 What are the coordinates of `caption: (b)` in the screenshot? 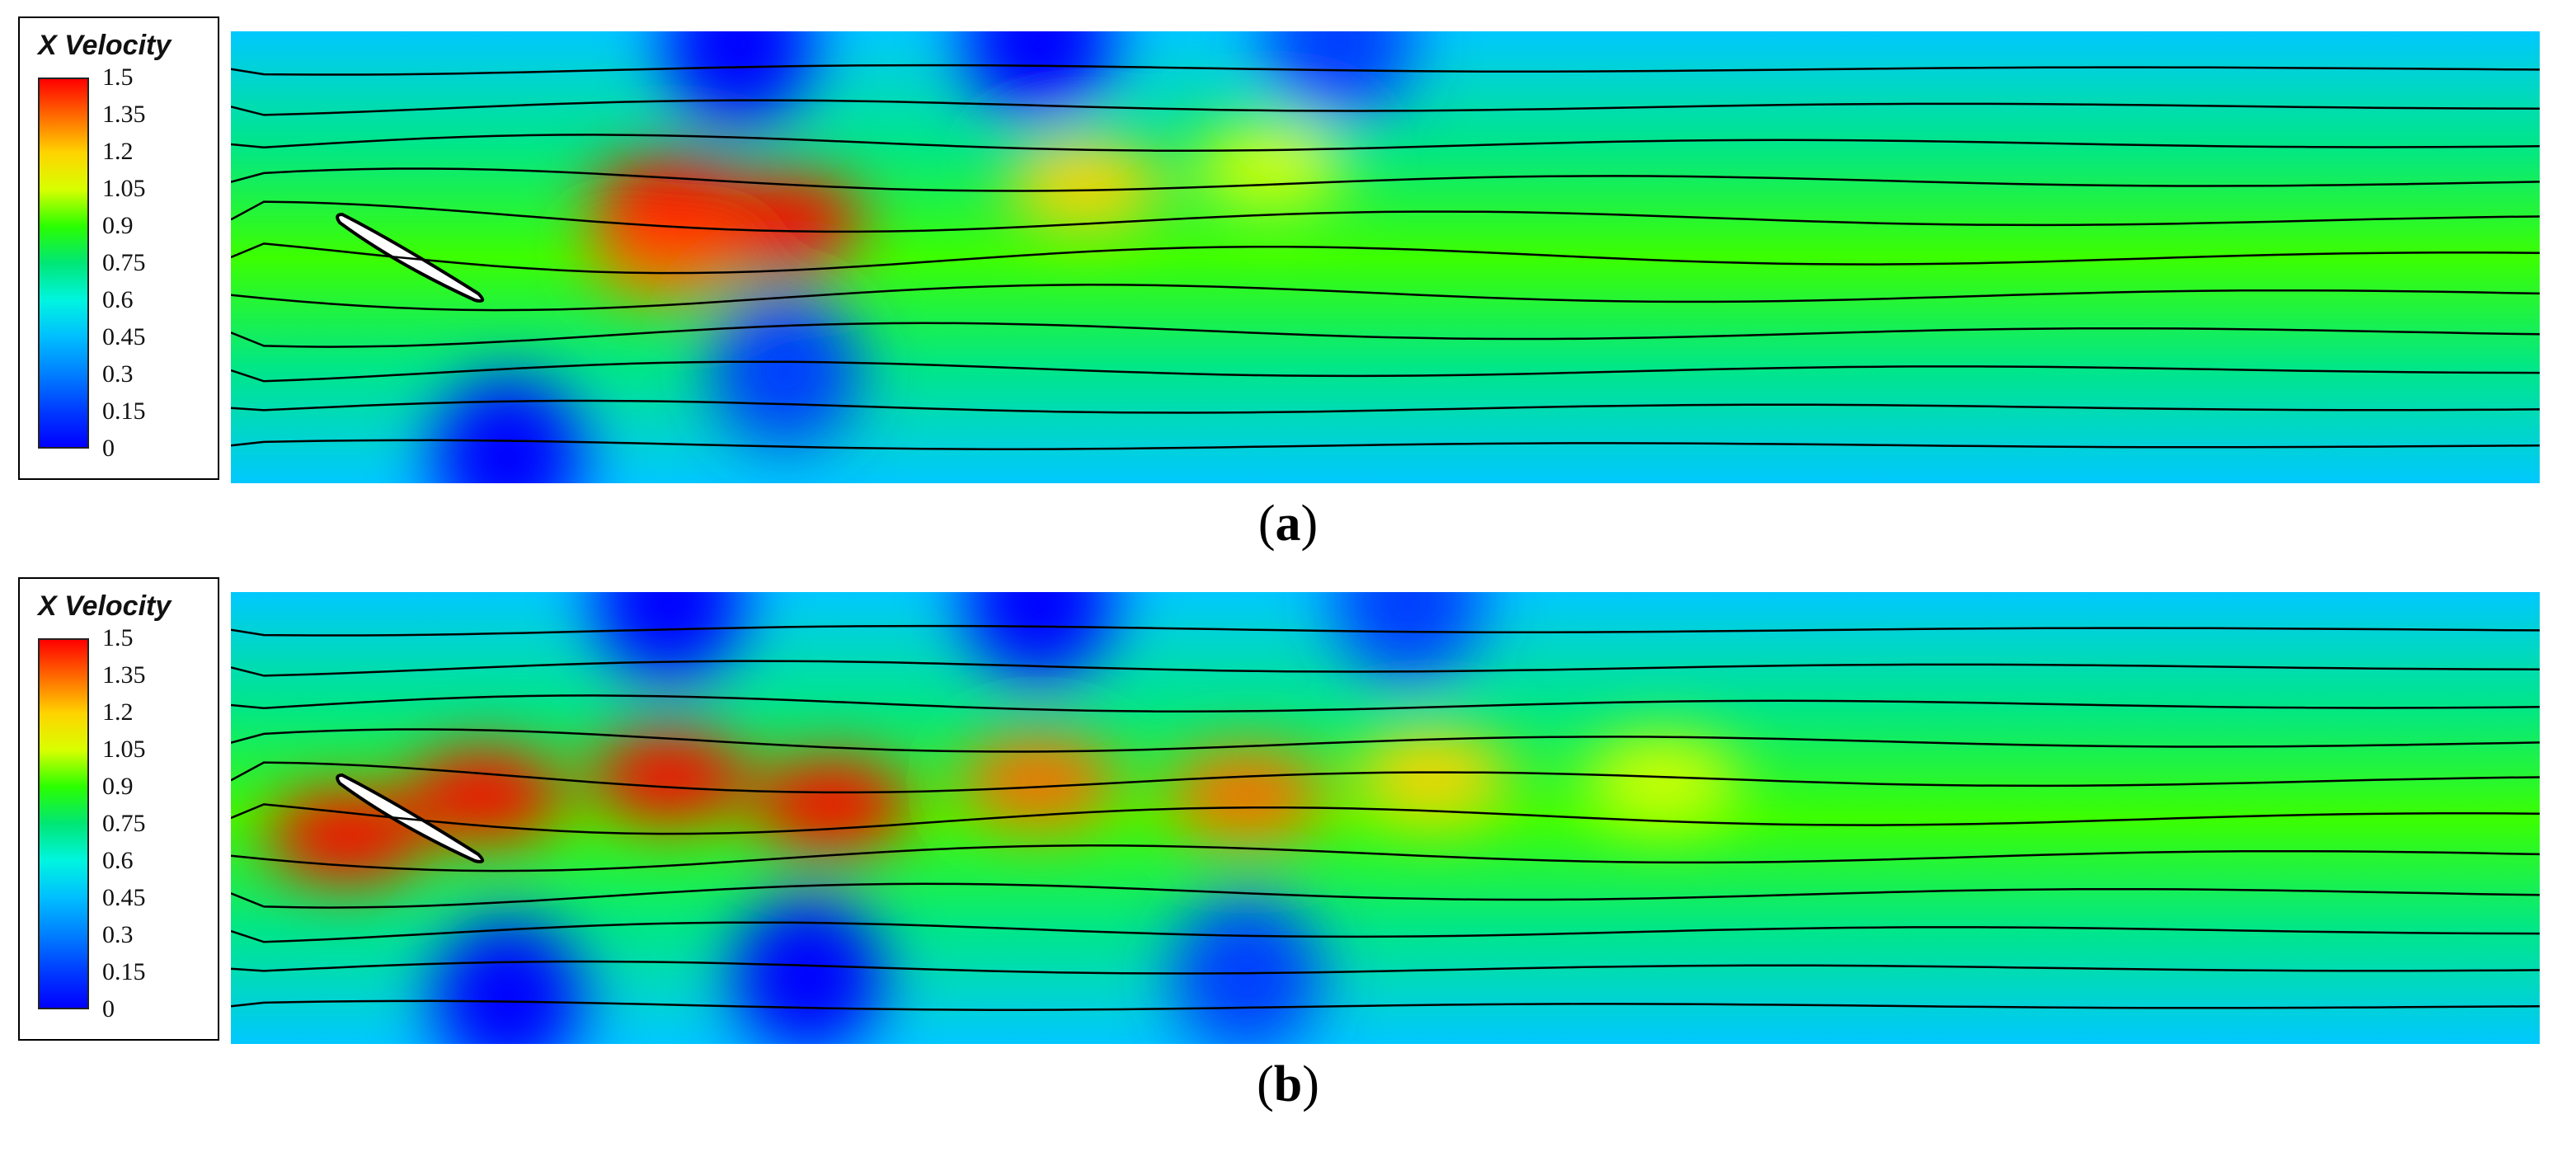 It's located at (1288, 1084).